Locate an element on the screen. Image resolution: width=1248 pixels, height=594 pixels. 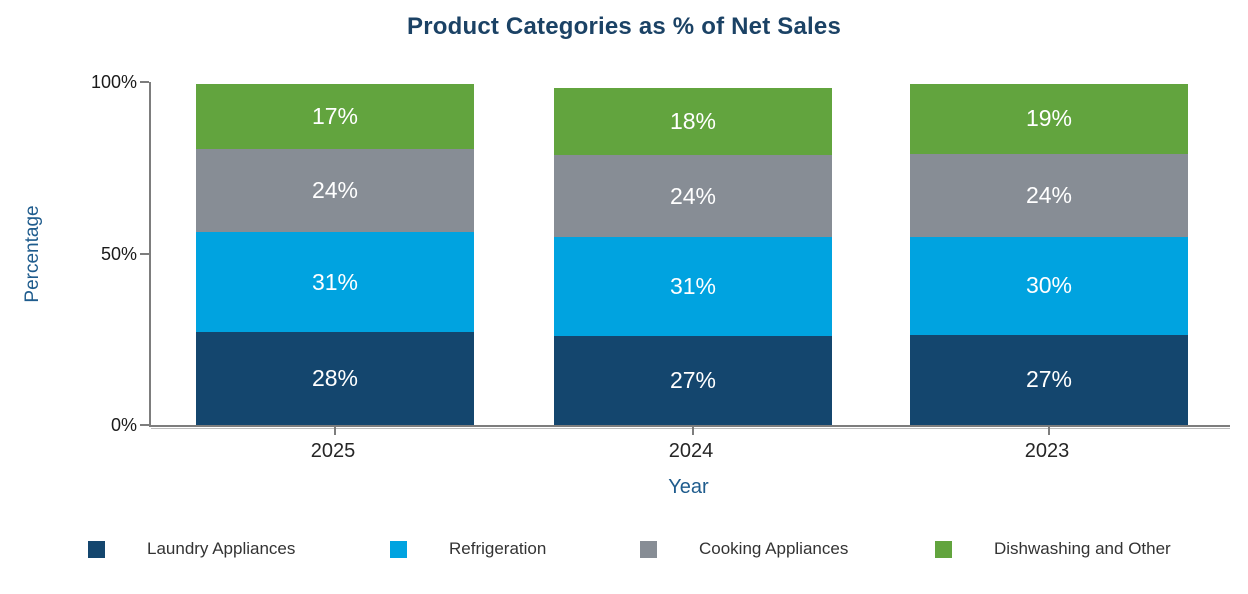
x-category-label-2024: 2024 is located at coordinates (691, 451).